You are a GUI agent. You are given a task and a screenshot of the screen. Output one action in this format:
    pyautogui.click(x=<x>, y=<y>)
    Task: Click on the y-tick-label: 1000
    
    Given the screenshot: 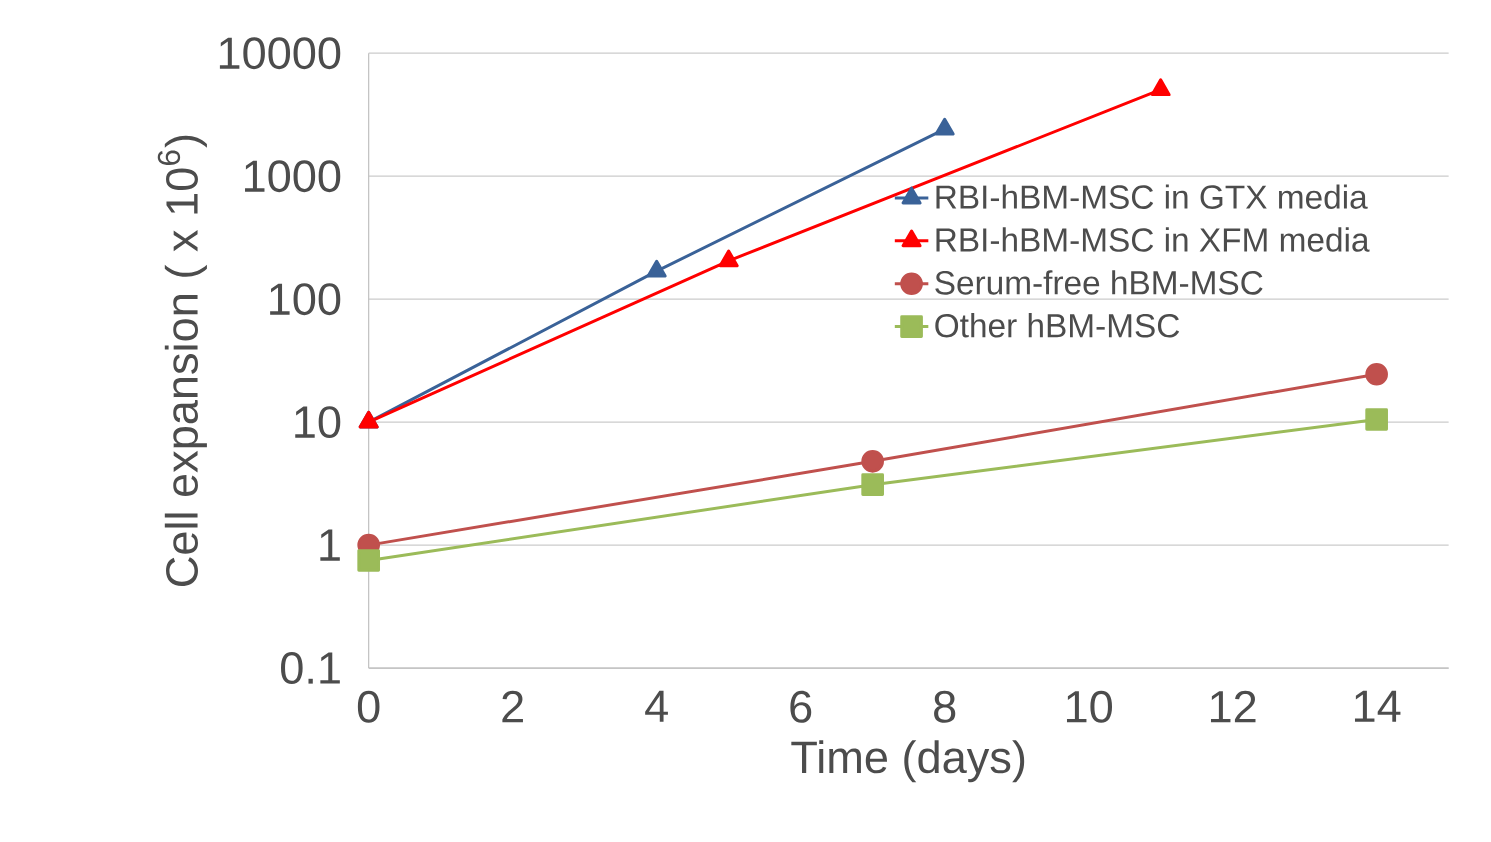 What is the action you would take?
    pyautogui.click(x=293, y=176)
    